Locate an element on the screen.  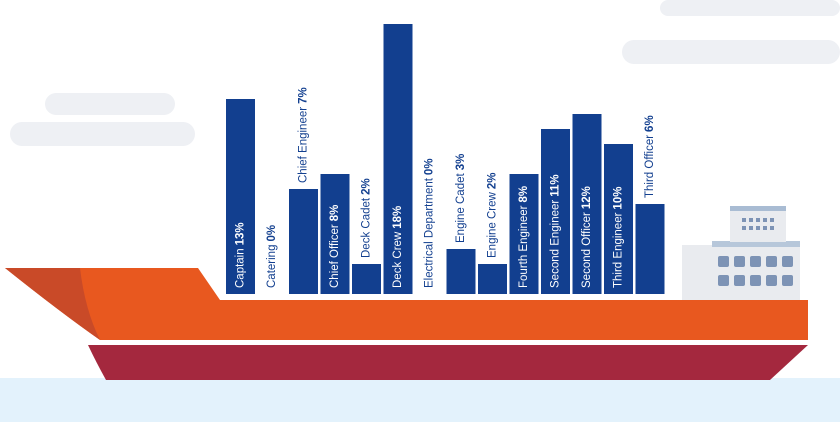
bar-label: Captain 13% is located at coordinates (241, 255).